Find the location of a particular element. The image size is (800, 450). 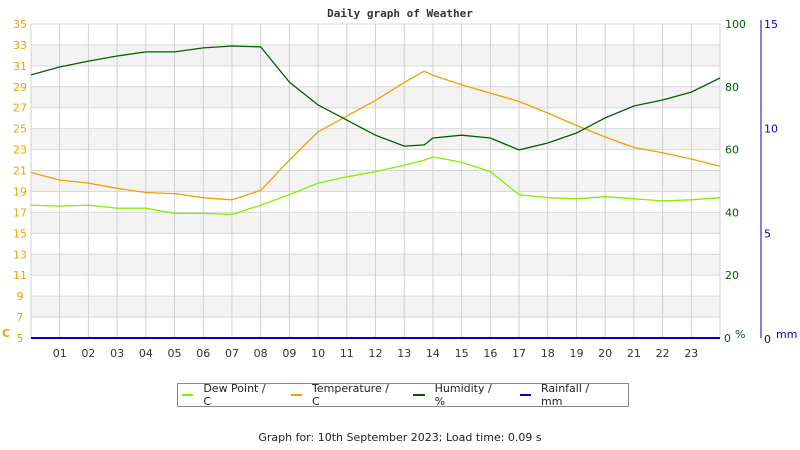

svg-text: 01 is located at coordinates (60, 353).